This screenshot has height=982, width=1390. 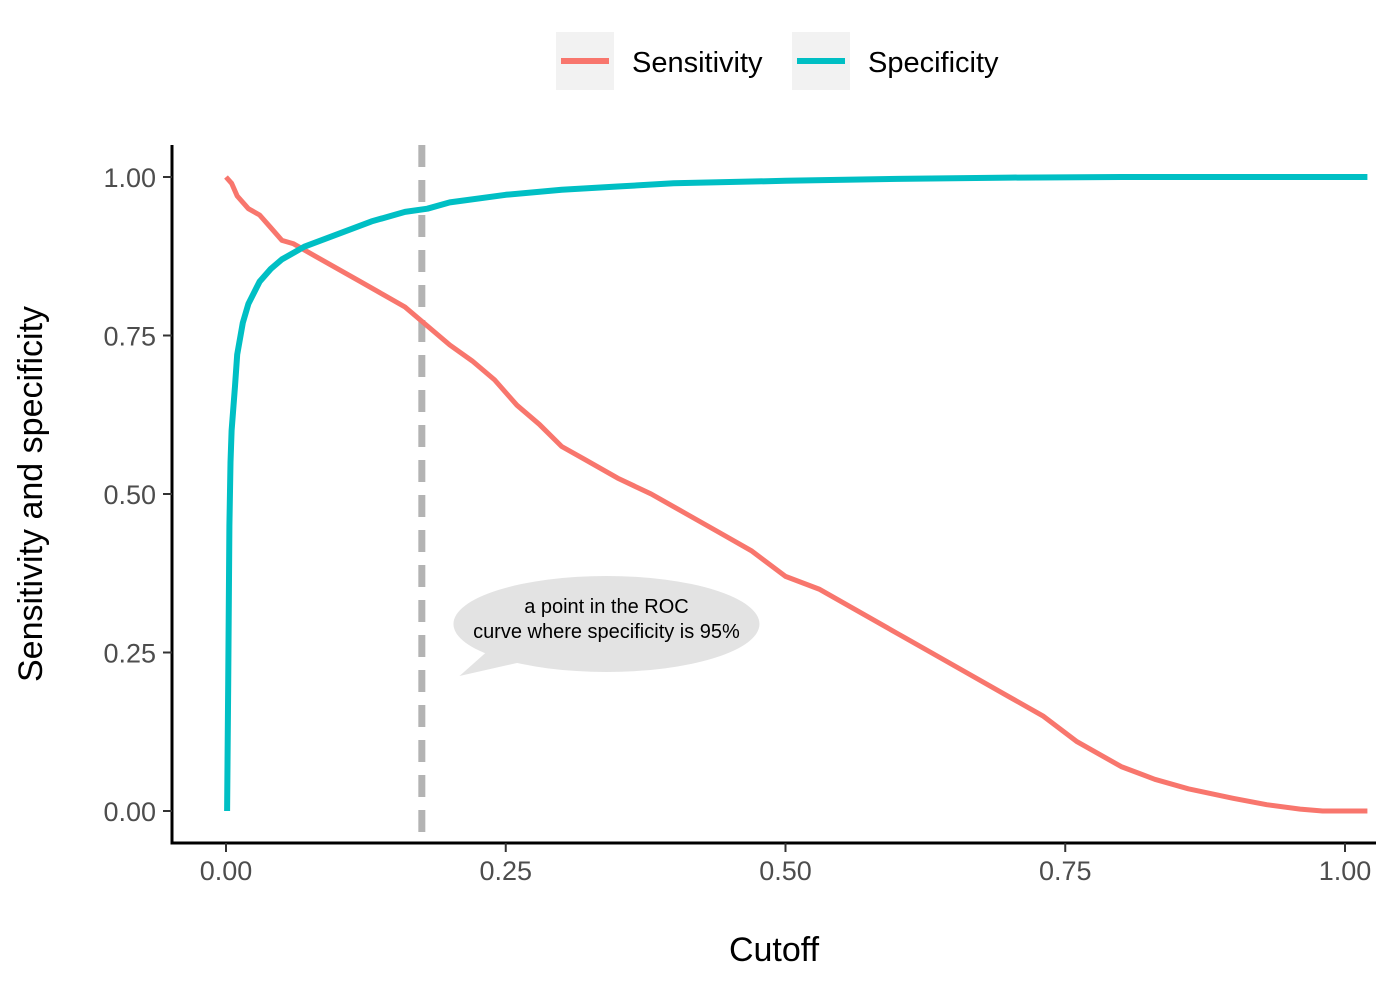 What do you see at coordinates (129, 812) in the screenshot?
I see `y-tick-label: 0.00` at bounding box center [129, 812].